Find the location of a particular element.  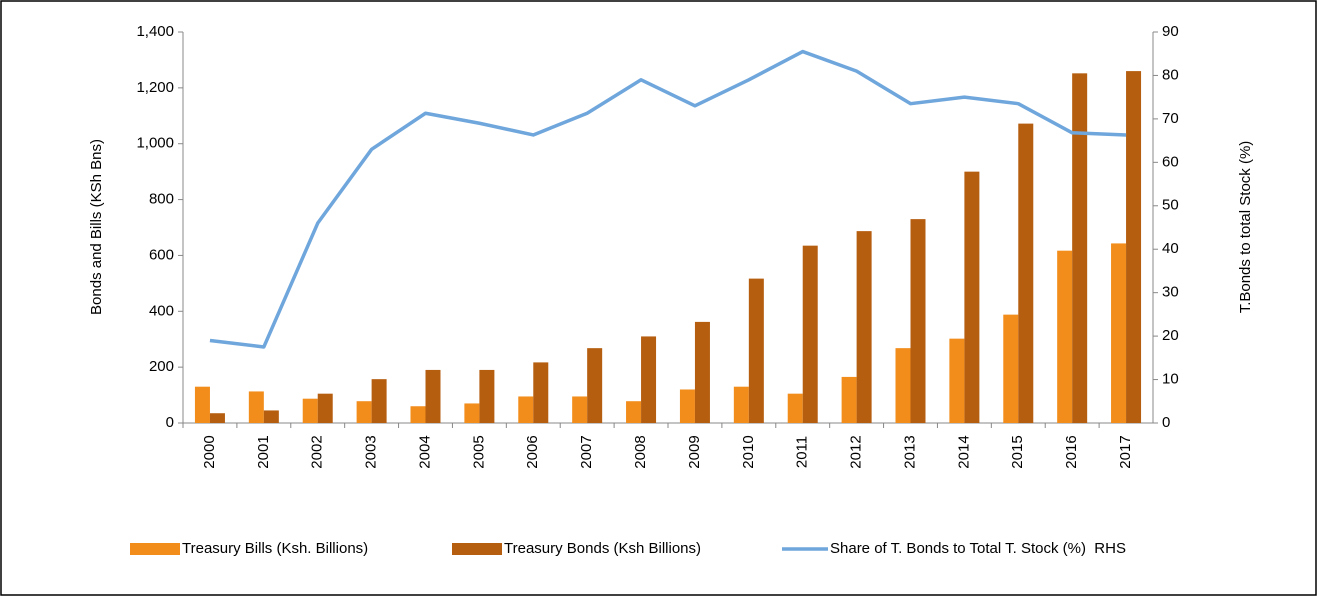

y2-axis-title: T.Bonds to total Stock (%) is located at coordinates (1245, 227).